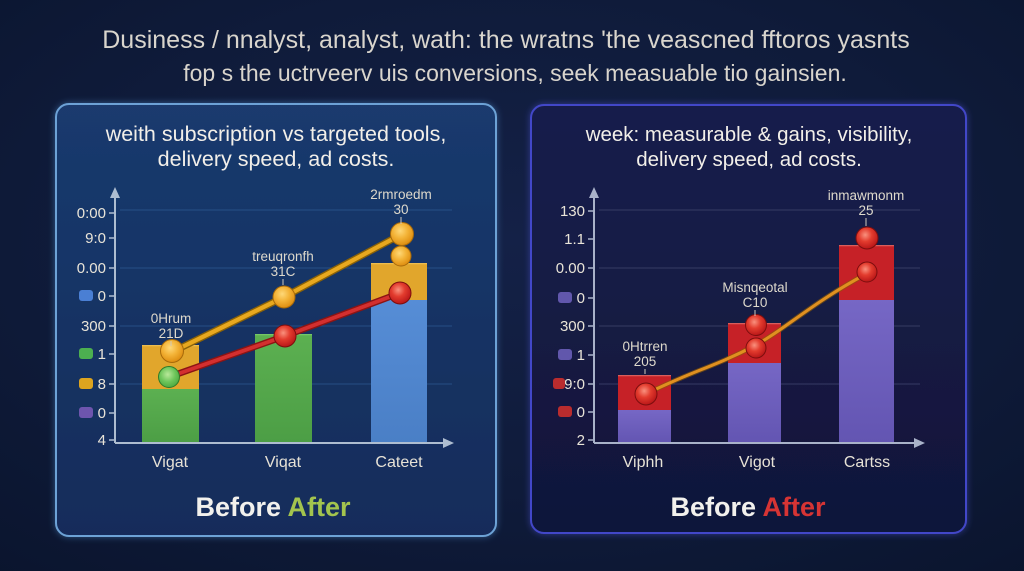 The height and width of the screenshot is (571, 1024). Describe the element at coordinates (400, 209) in the screenshot. I see `svg-text: 30` at that location.